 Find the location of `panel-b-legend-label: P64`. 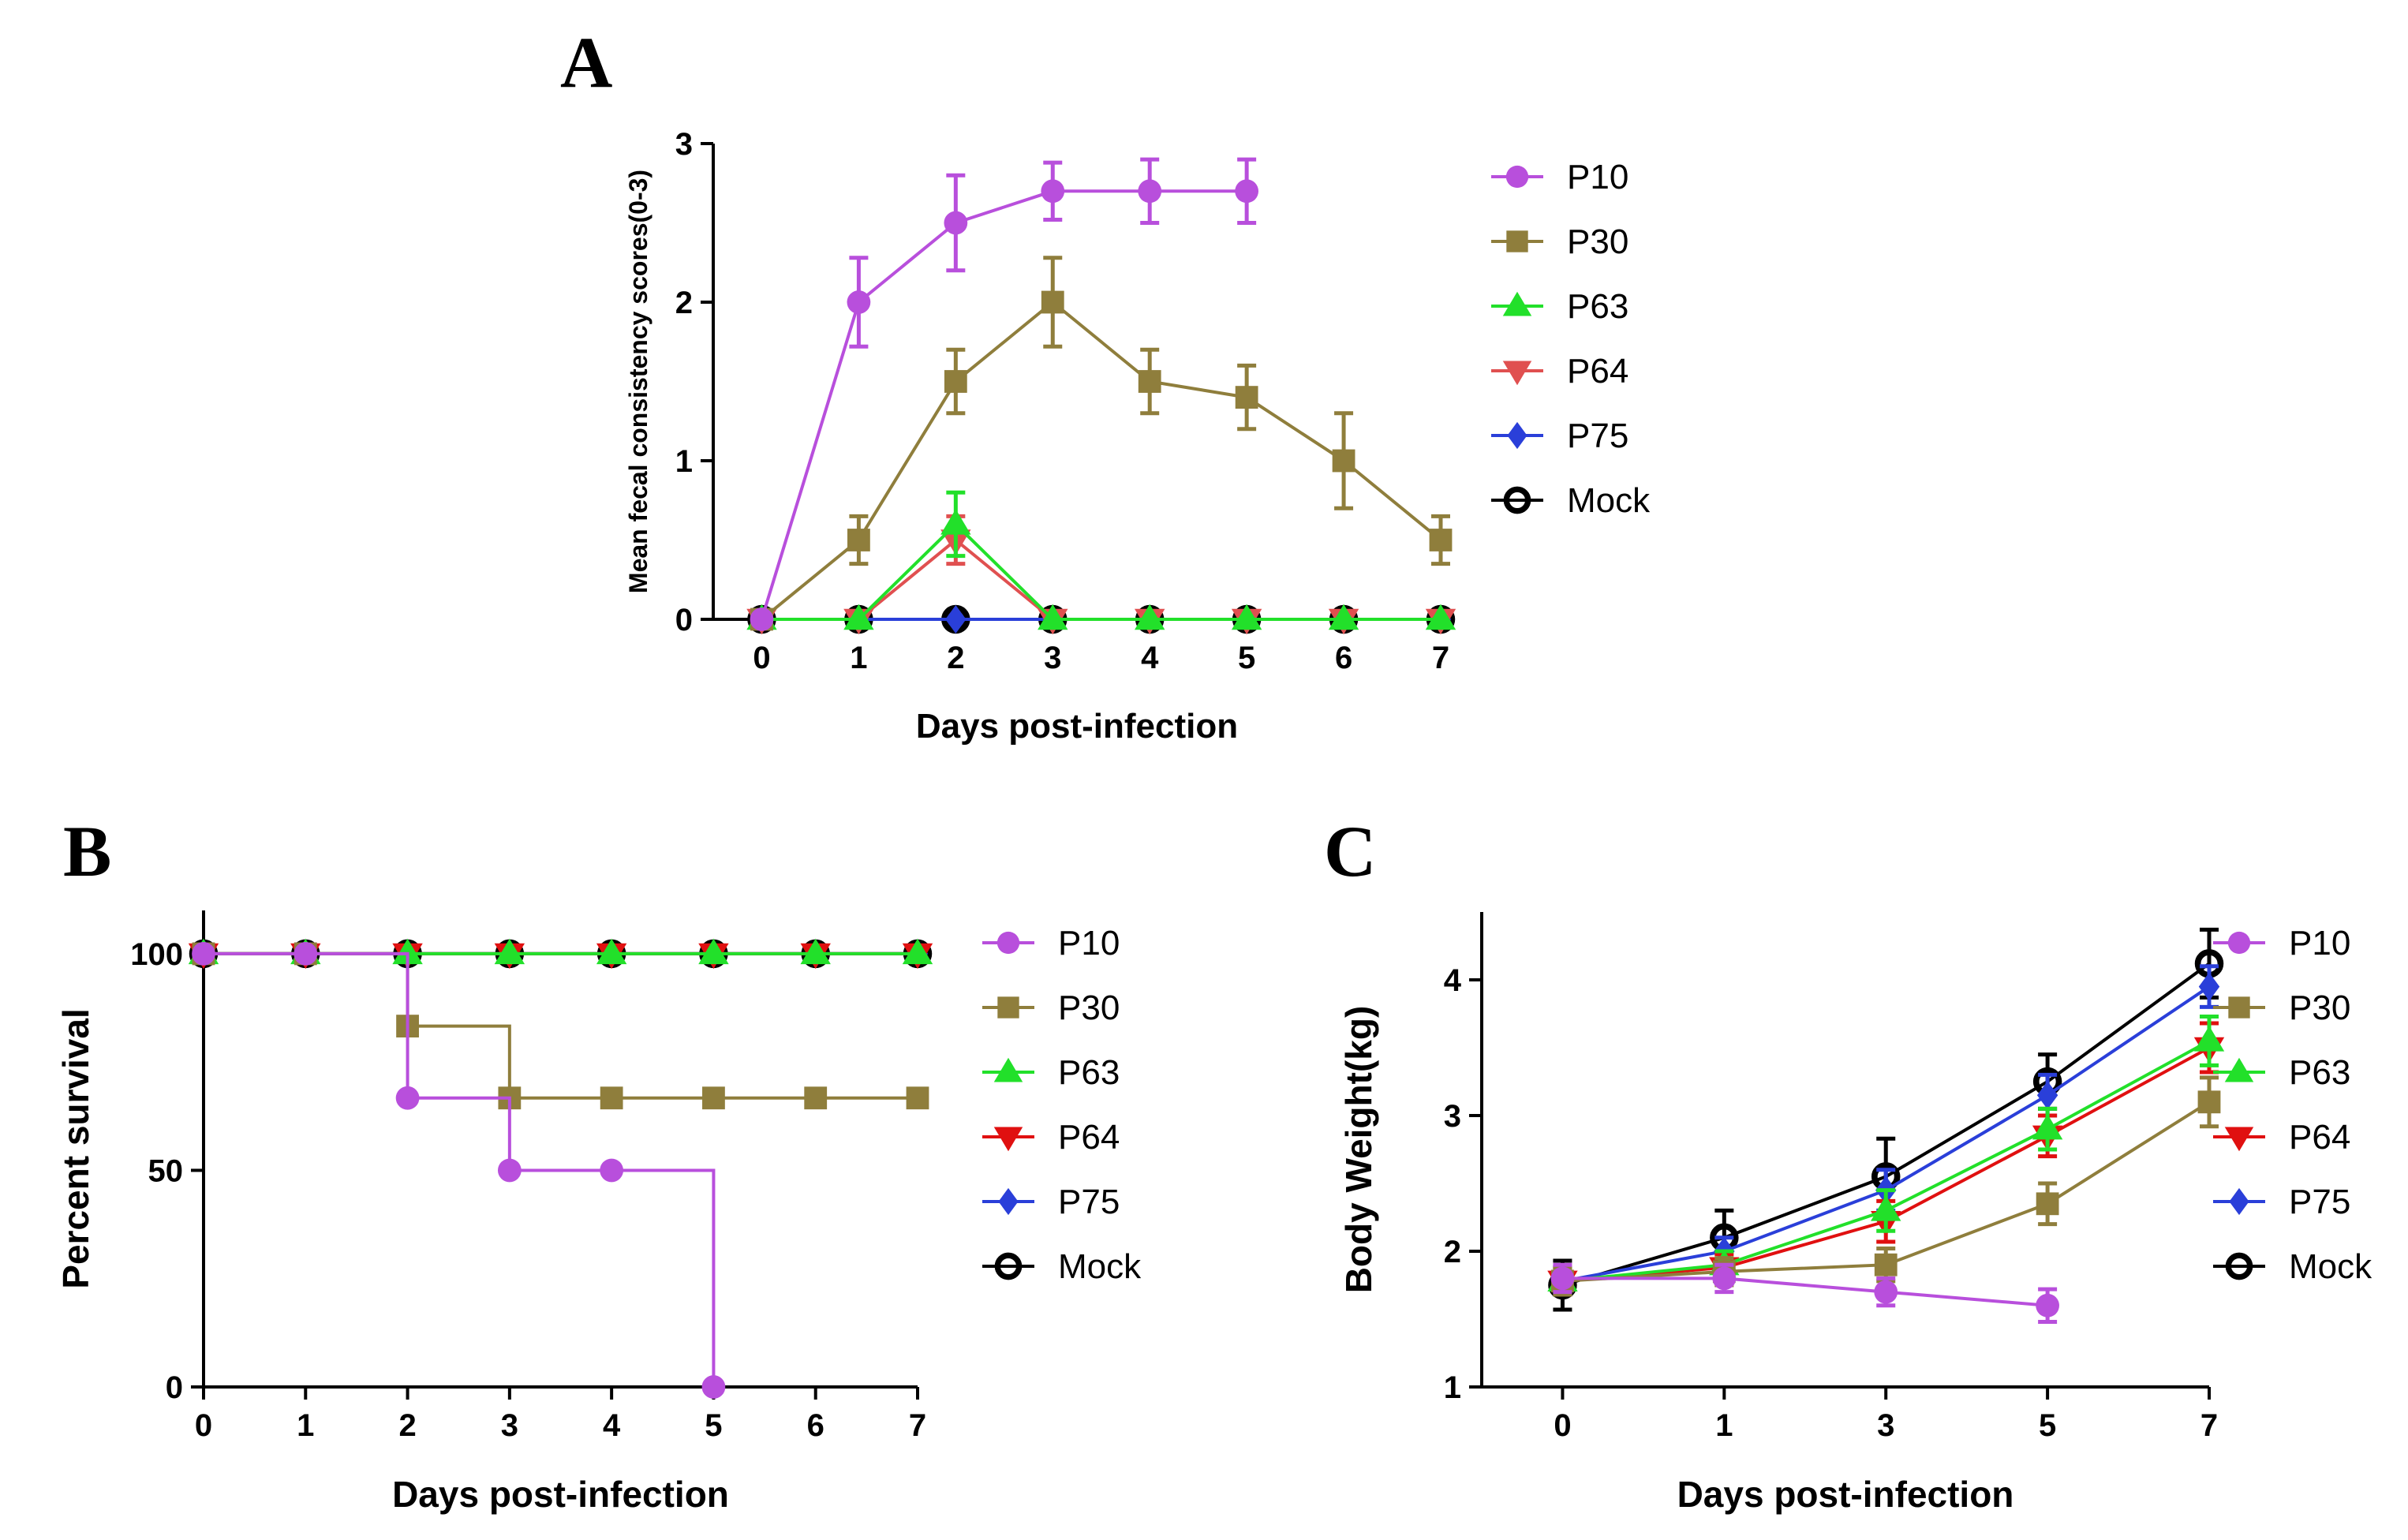

panel-b-legend-label: P64 is located at coordinates (1089, 1137).